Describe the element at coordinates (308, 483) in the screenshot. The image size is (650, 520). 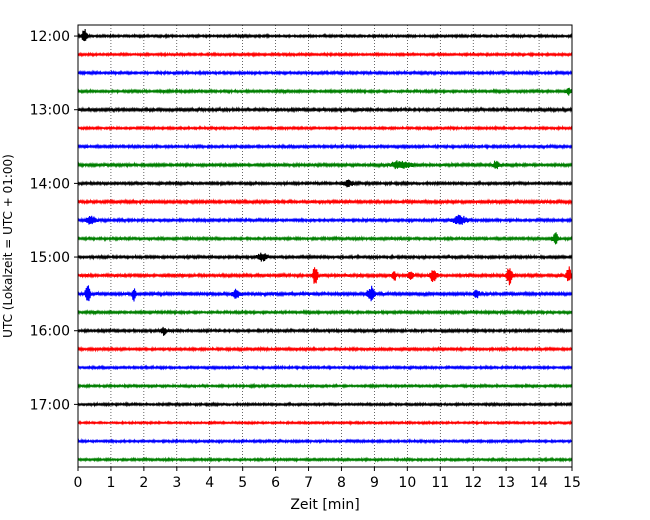
I see `x-tick-label: 7` at that location.